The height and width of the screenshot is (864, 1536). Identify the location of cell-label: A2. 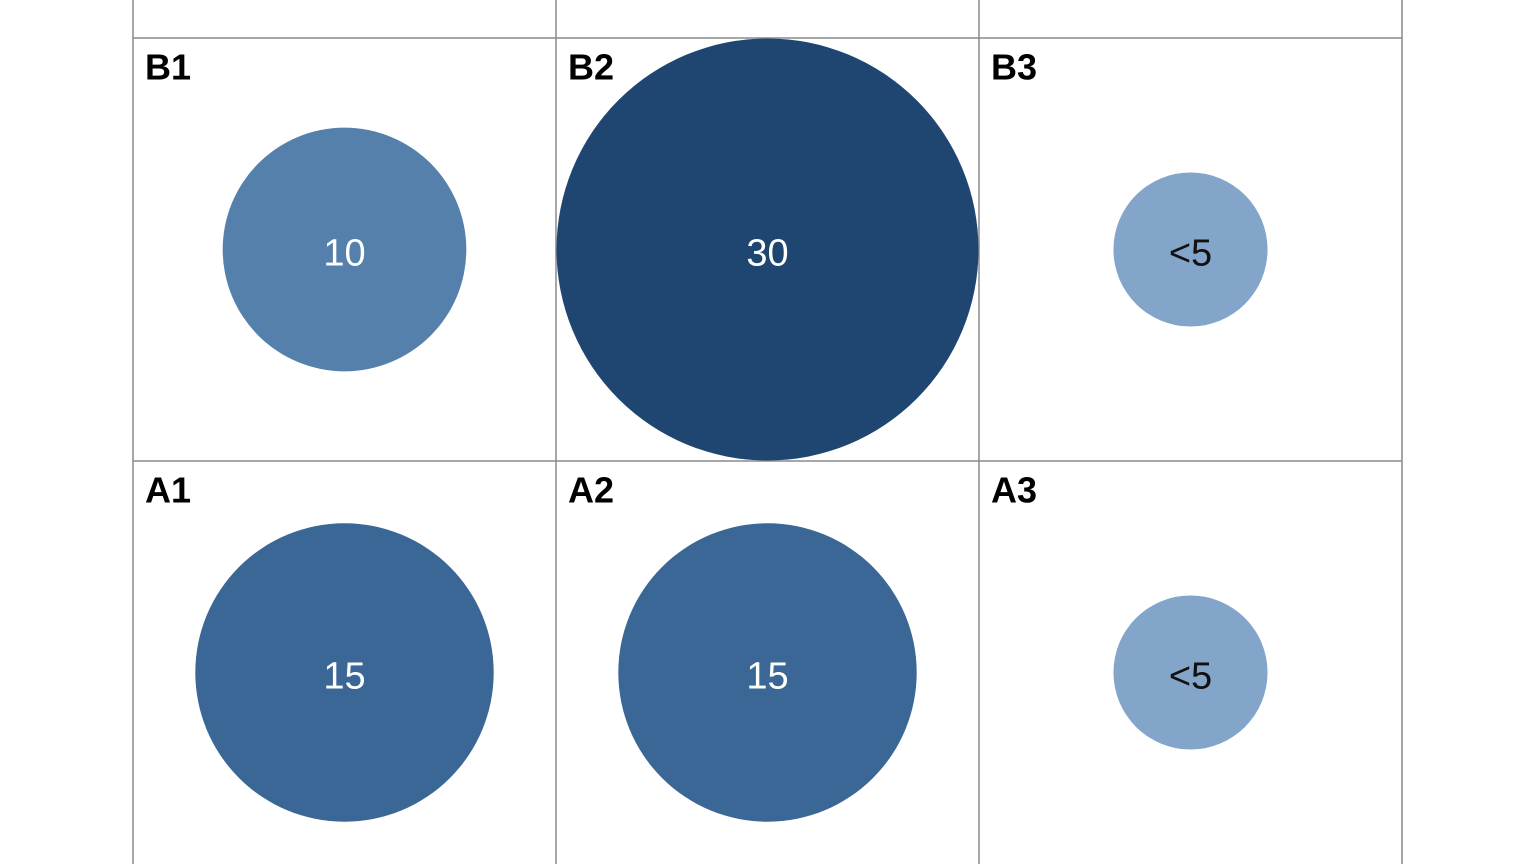
(591, 490).